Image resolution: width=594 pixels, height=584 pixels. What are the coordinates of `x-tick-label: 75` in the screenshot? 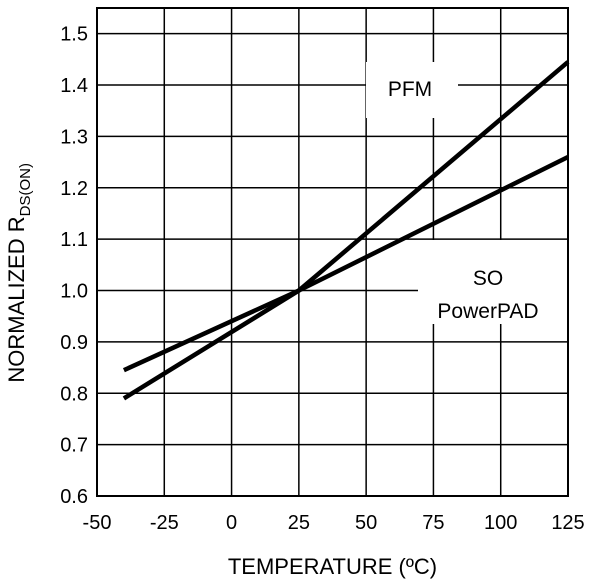 It's located at (433, 523).